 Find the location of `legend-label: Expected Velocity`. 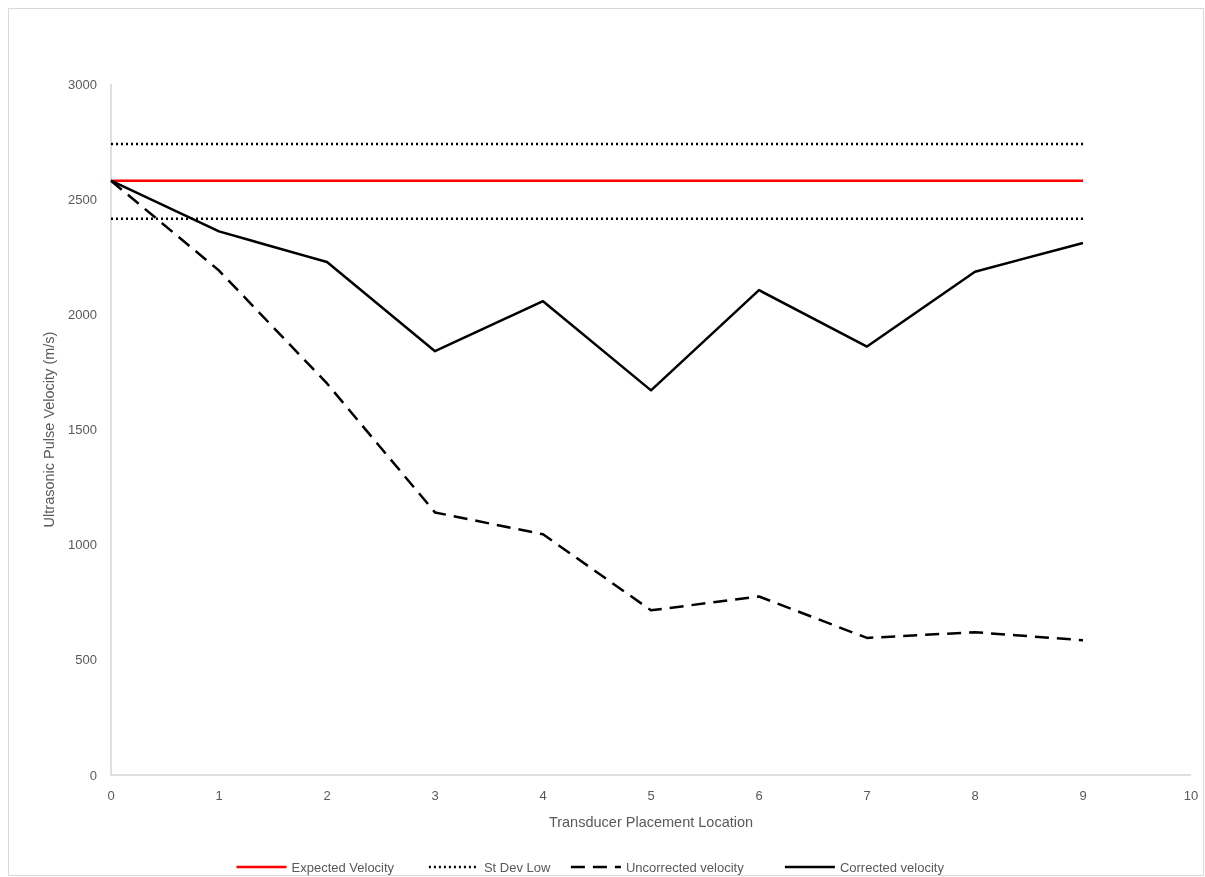

legend-label: Expected Velocity is located at coordinates (343, 867).